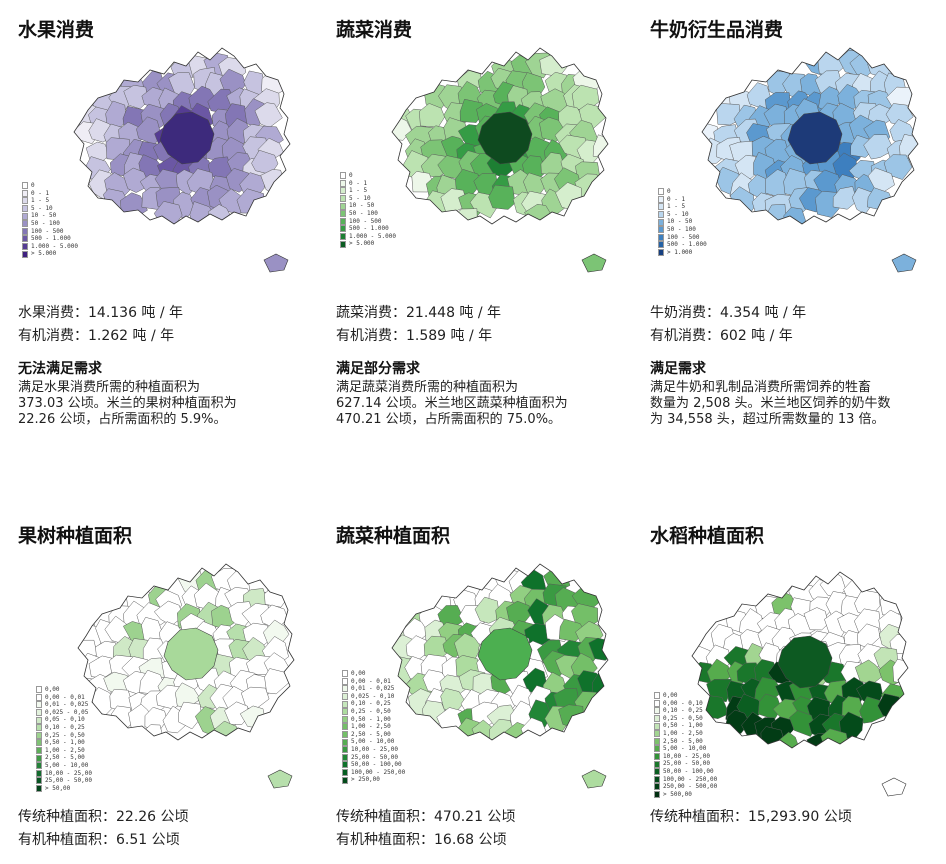 The height and width of the screenshot is (864, 946). I want to click on legend-label: 0,25 - 0,50, so click(65, 735).